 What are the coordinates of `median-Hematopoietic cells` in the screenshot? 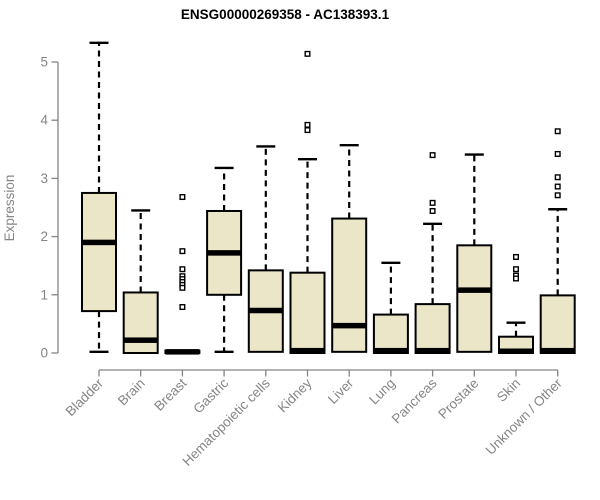 It's located at (265, 310).